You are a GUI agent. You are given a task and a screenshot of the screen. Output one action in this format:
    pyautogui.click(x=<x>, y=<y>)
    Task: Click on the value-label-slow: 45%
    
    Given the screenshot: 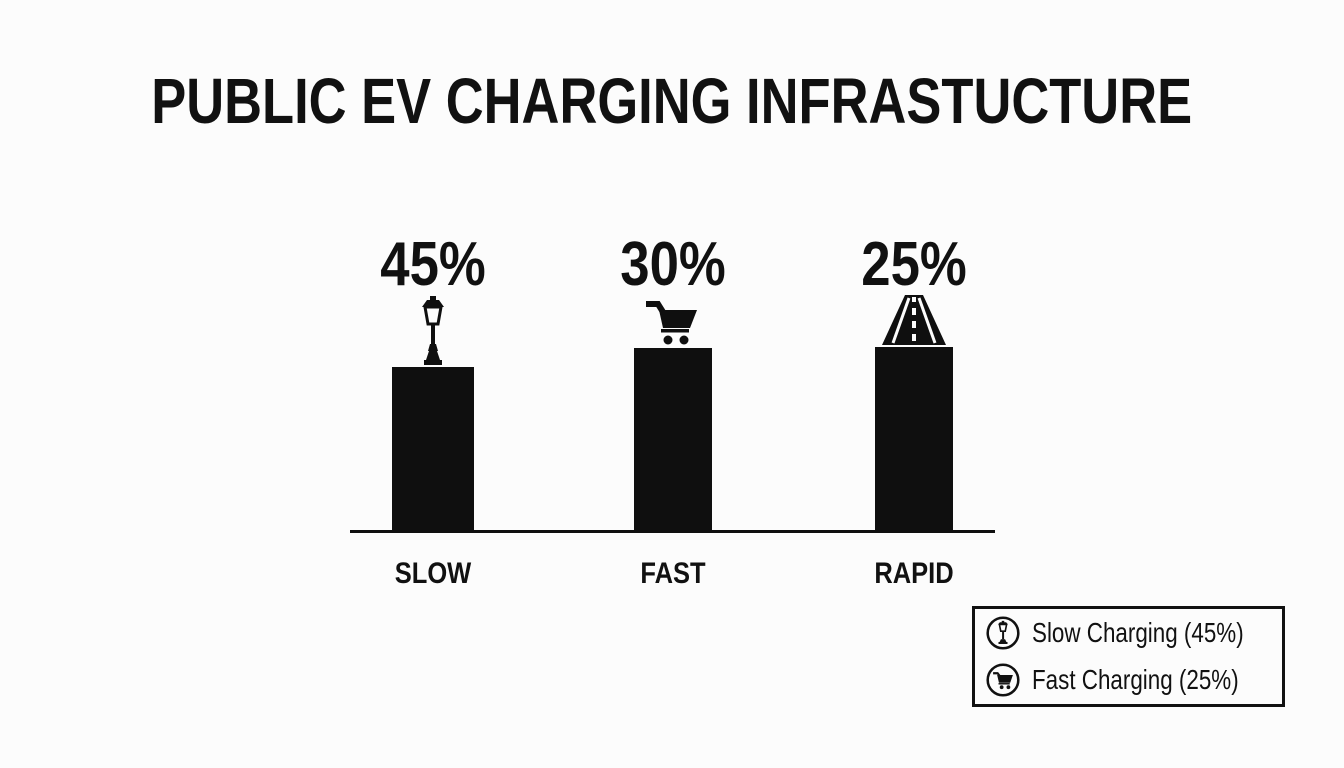 What is the action you would take?
    pyautogui.click(x=433, y=264)
    